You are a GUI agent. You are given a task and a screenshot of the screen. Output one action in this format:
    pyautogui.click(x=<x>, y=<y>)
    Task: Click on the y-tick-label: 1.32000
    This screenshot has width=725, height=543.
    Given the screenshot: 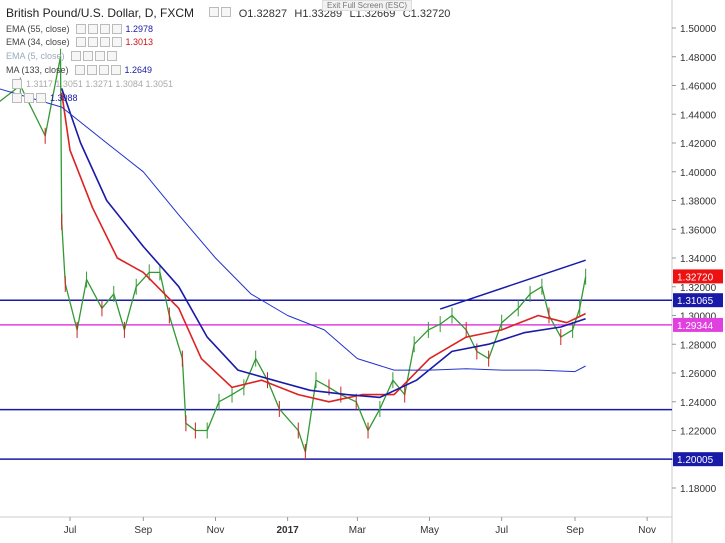 What is the action you would take?
    pyautogui.click(x=698, y=288)
    